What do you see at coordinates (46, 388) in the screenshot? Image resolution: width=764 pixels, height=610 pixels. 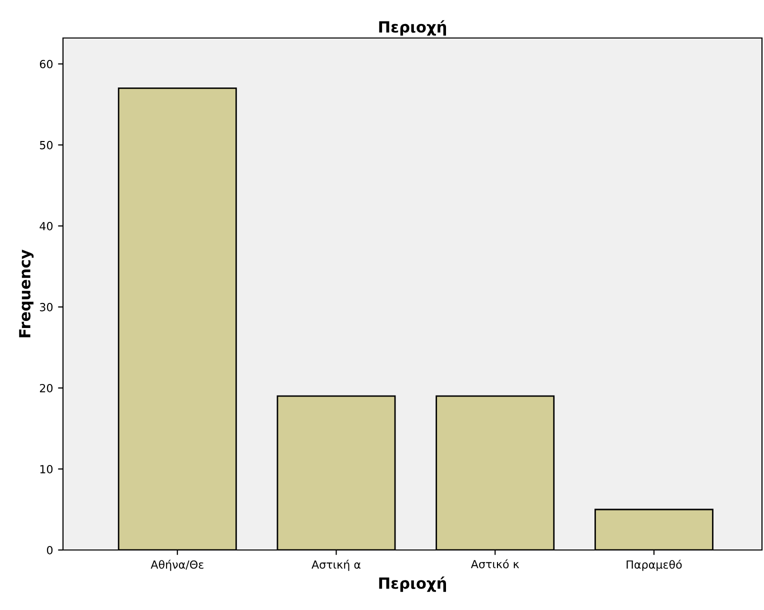 I see `y-tick-label: 20` at bounding box center [46, 388].